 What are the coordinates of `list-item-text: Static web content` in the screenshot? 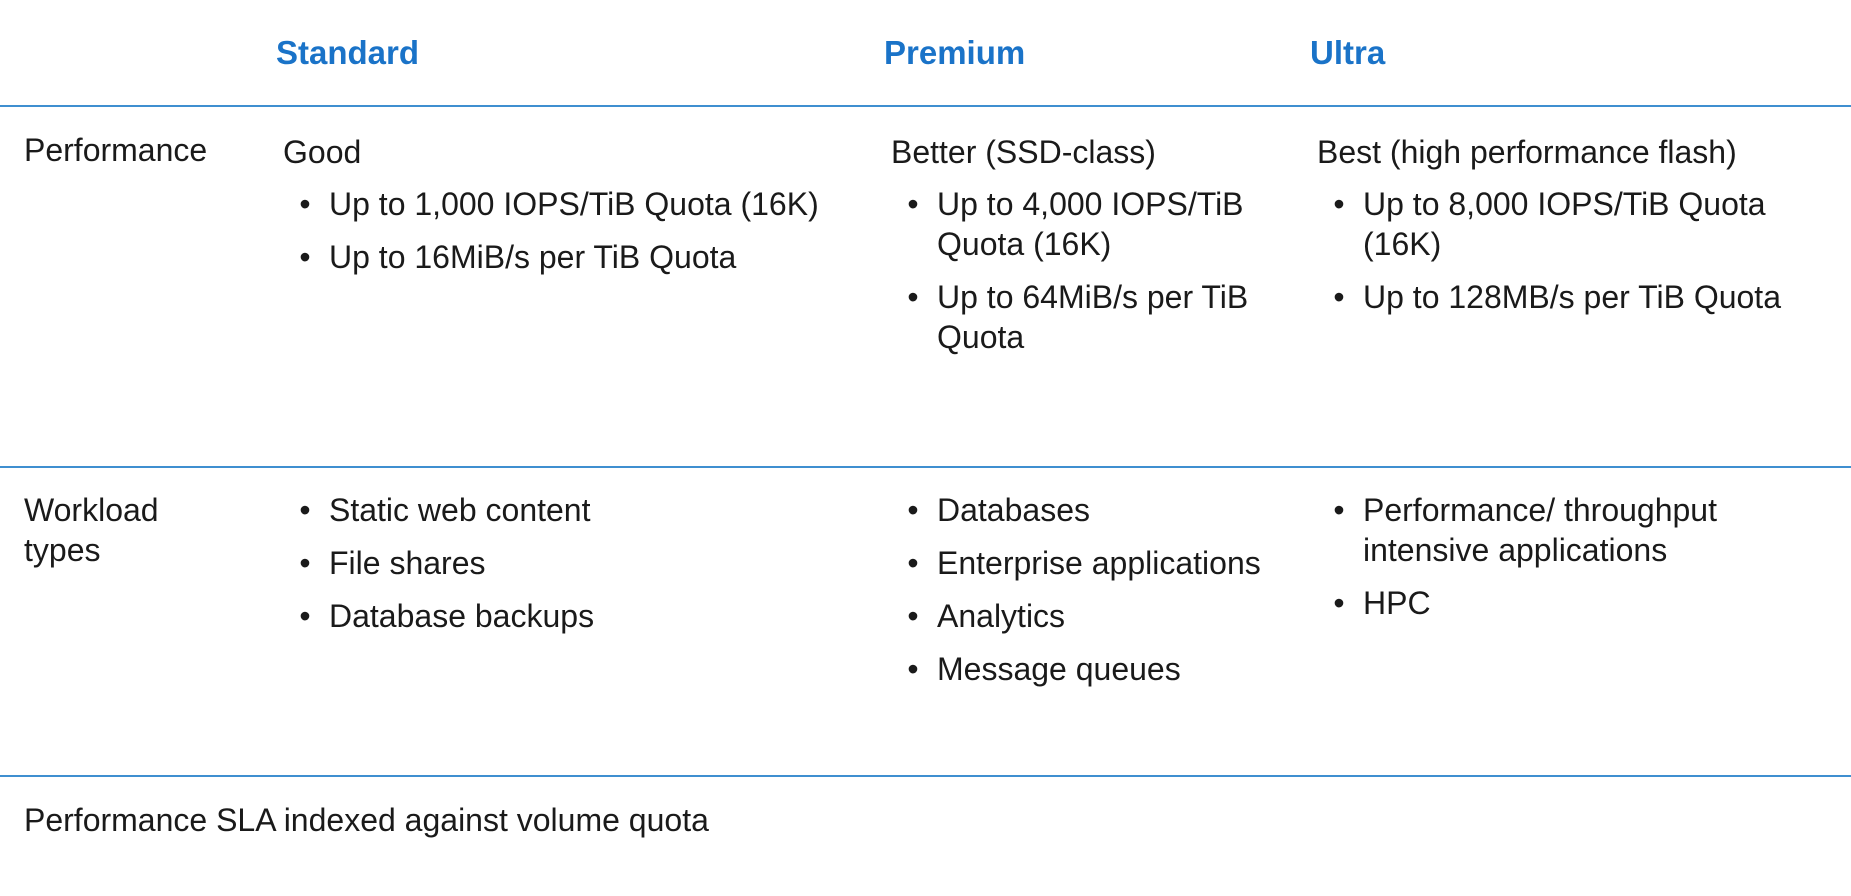 It's located at (460, 510).